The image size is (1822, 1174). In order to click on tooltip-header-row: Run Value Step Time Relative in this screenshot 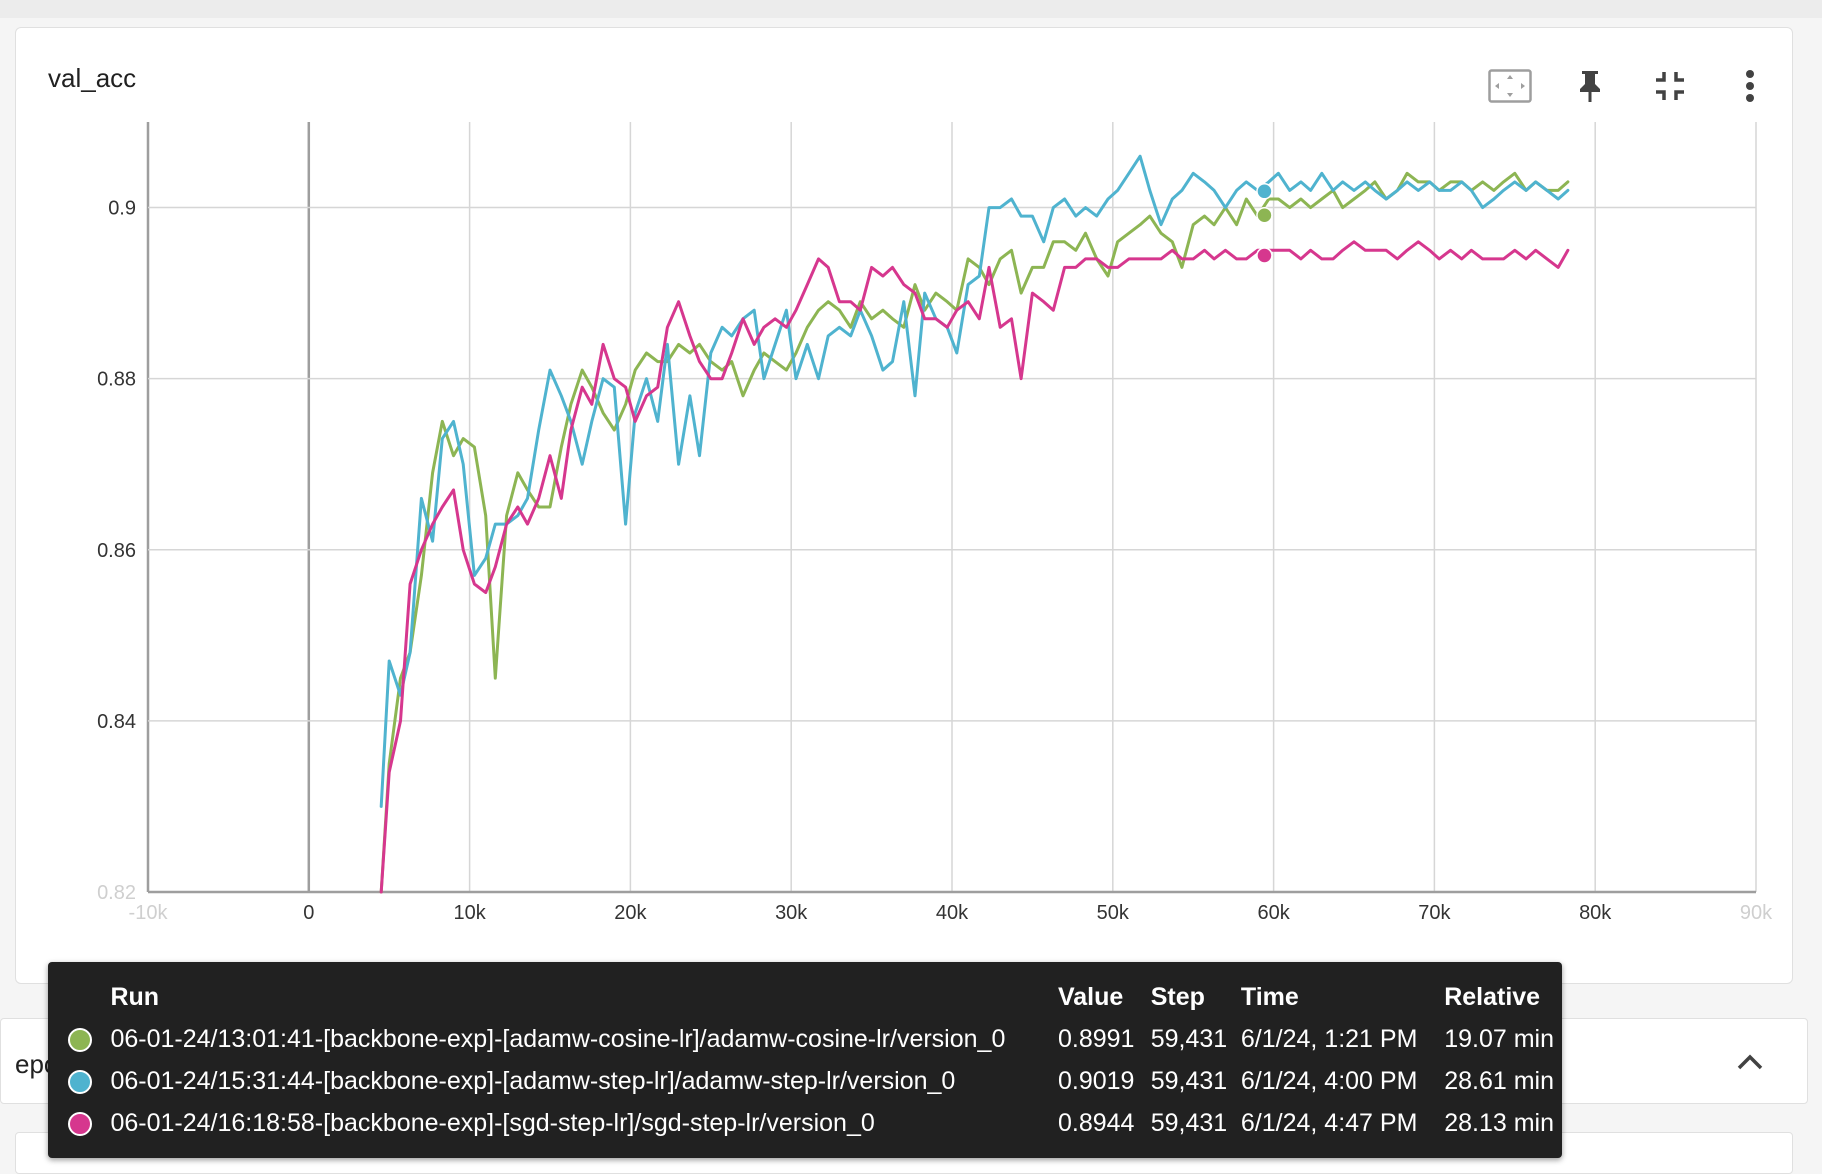, I will do `click(812, 997)`.